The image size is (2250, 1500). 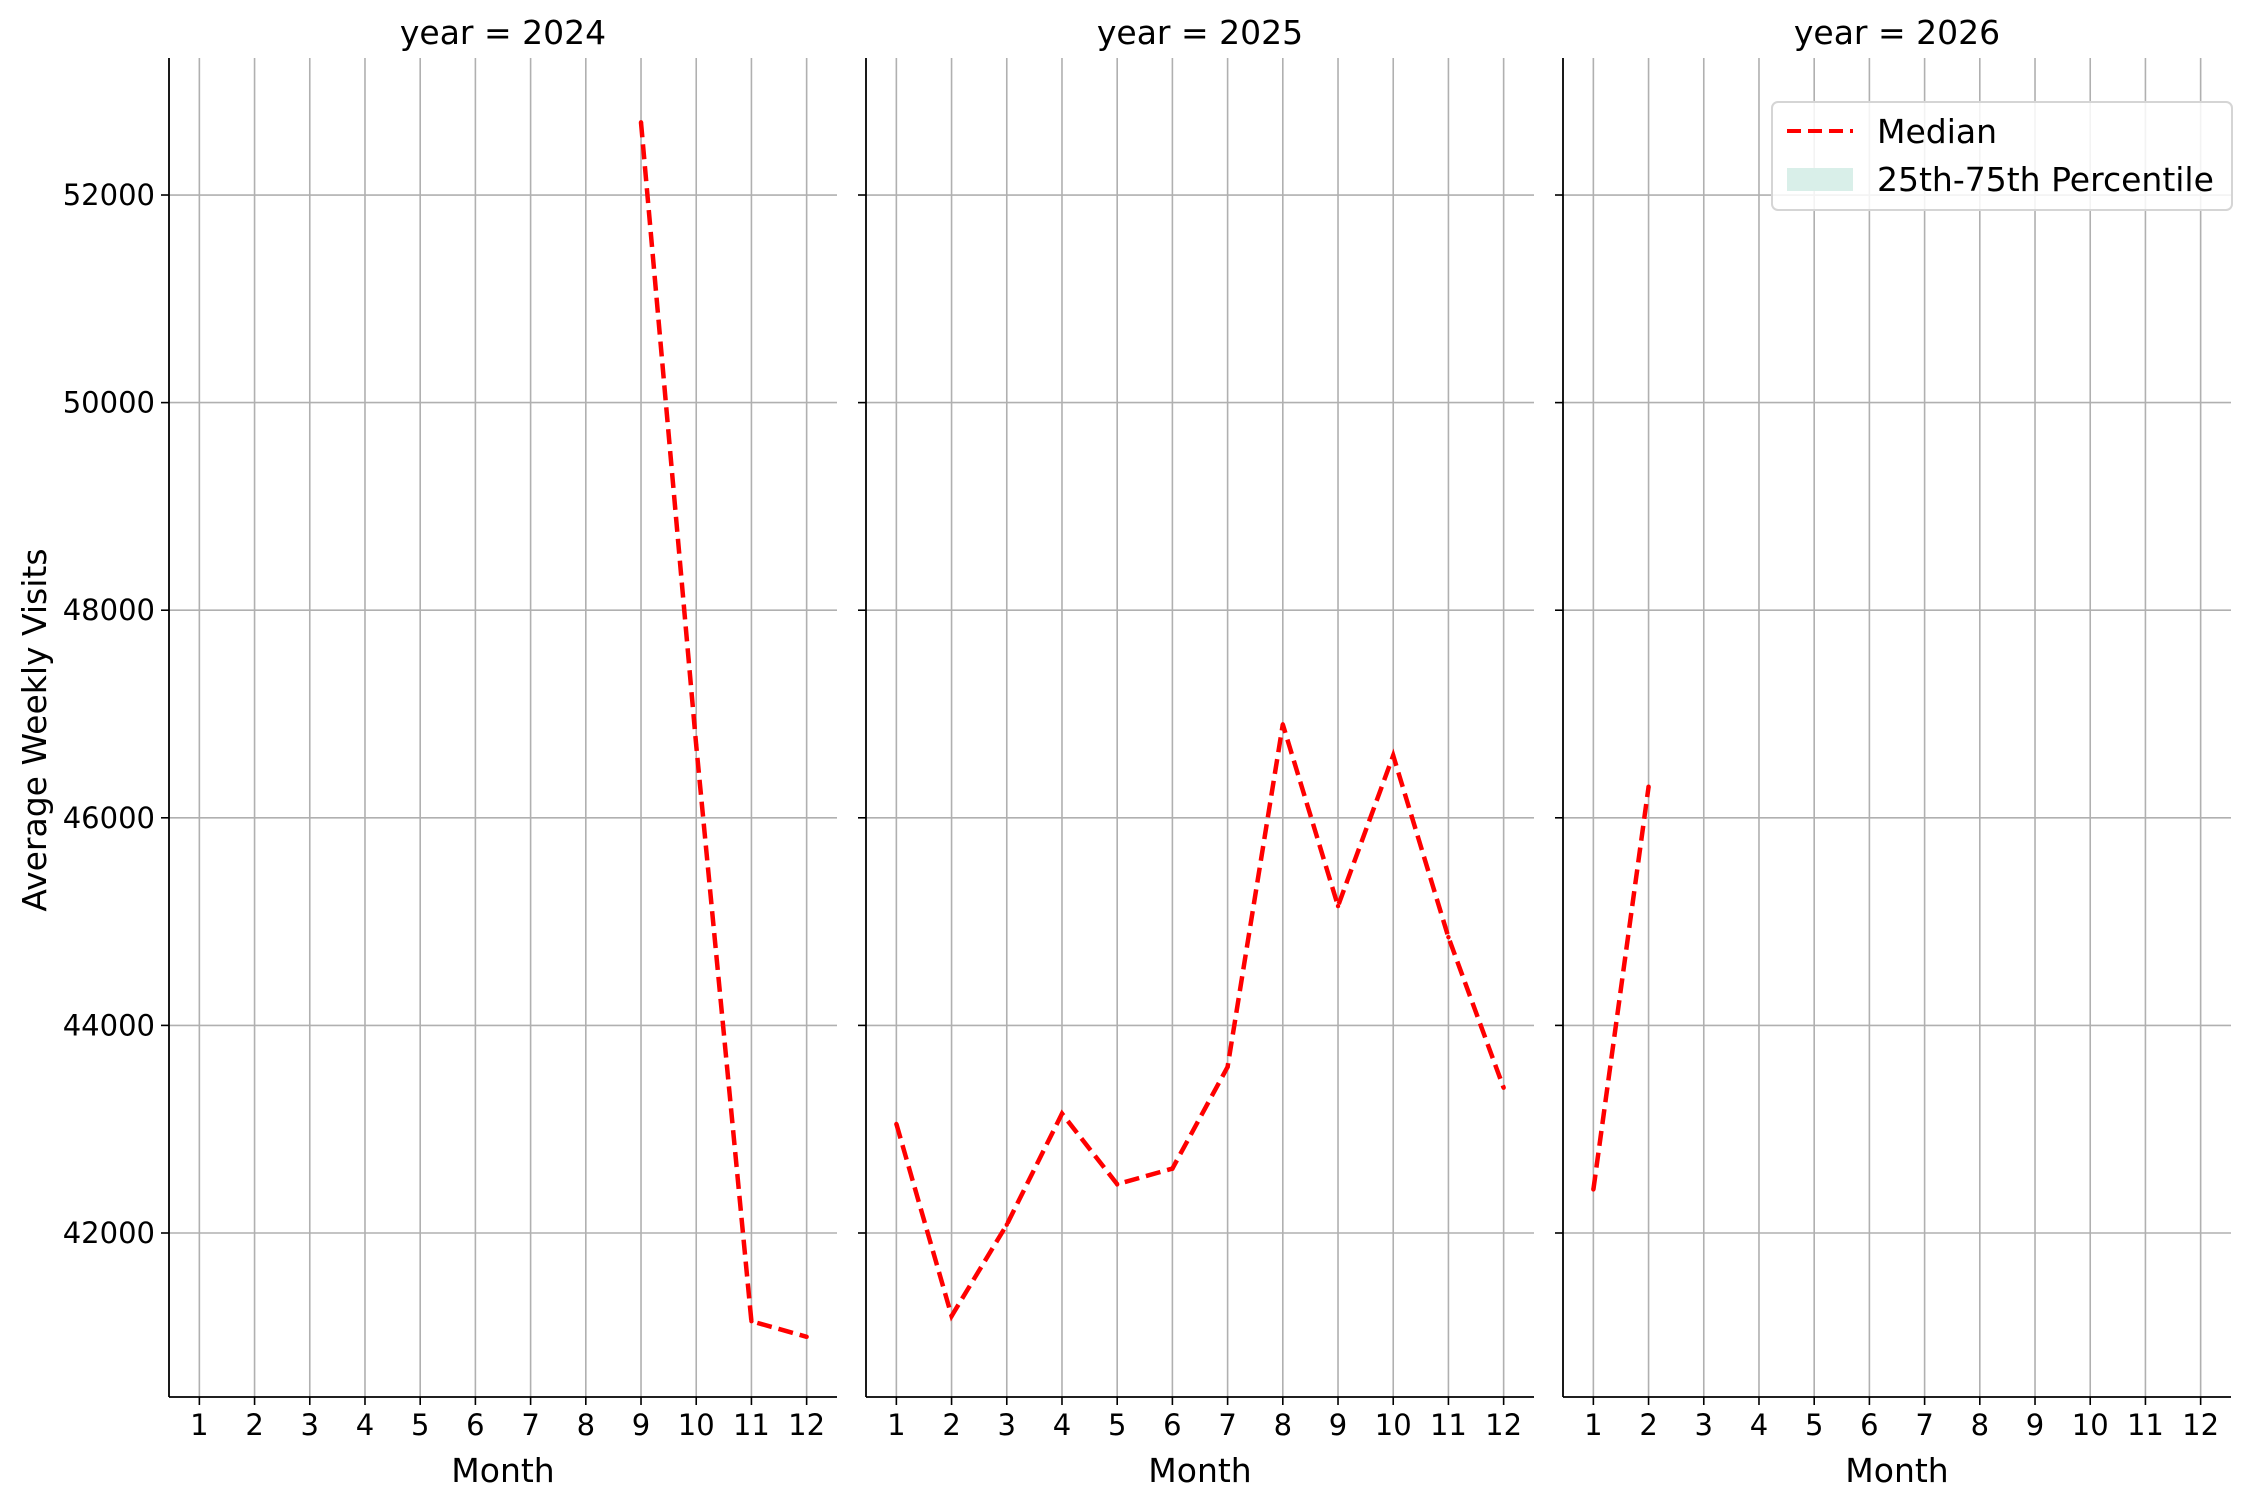 I want to click on panel-title: year = 2025, so click(x=1200, y=32).